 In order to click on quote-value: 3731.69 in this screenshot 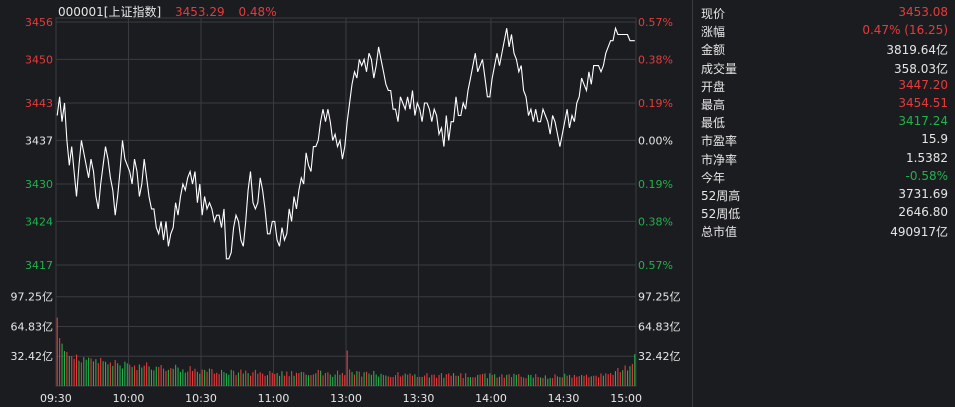, I will do `click(923, 194)`.